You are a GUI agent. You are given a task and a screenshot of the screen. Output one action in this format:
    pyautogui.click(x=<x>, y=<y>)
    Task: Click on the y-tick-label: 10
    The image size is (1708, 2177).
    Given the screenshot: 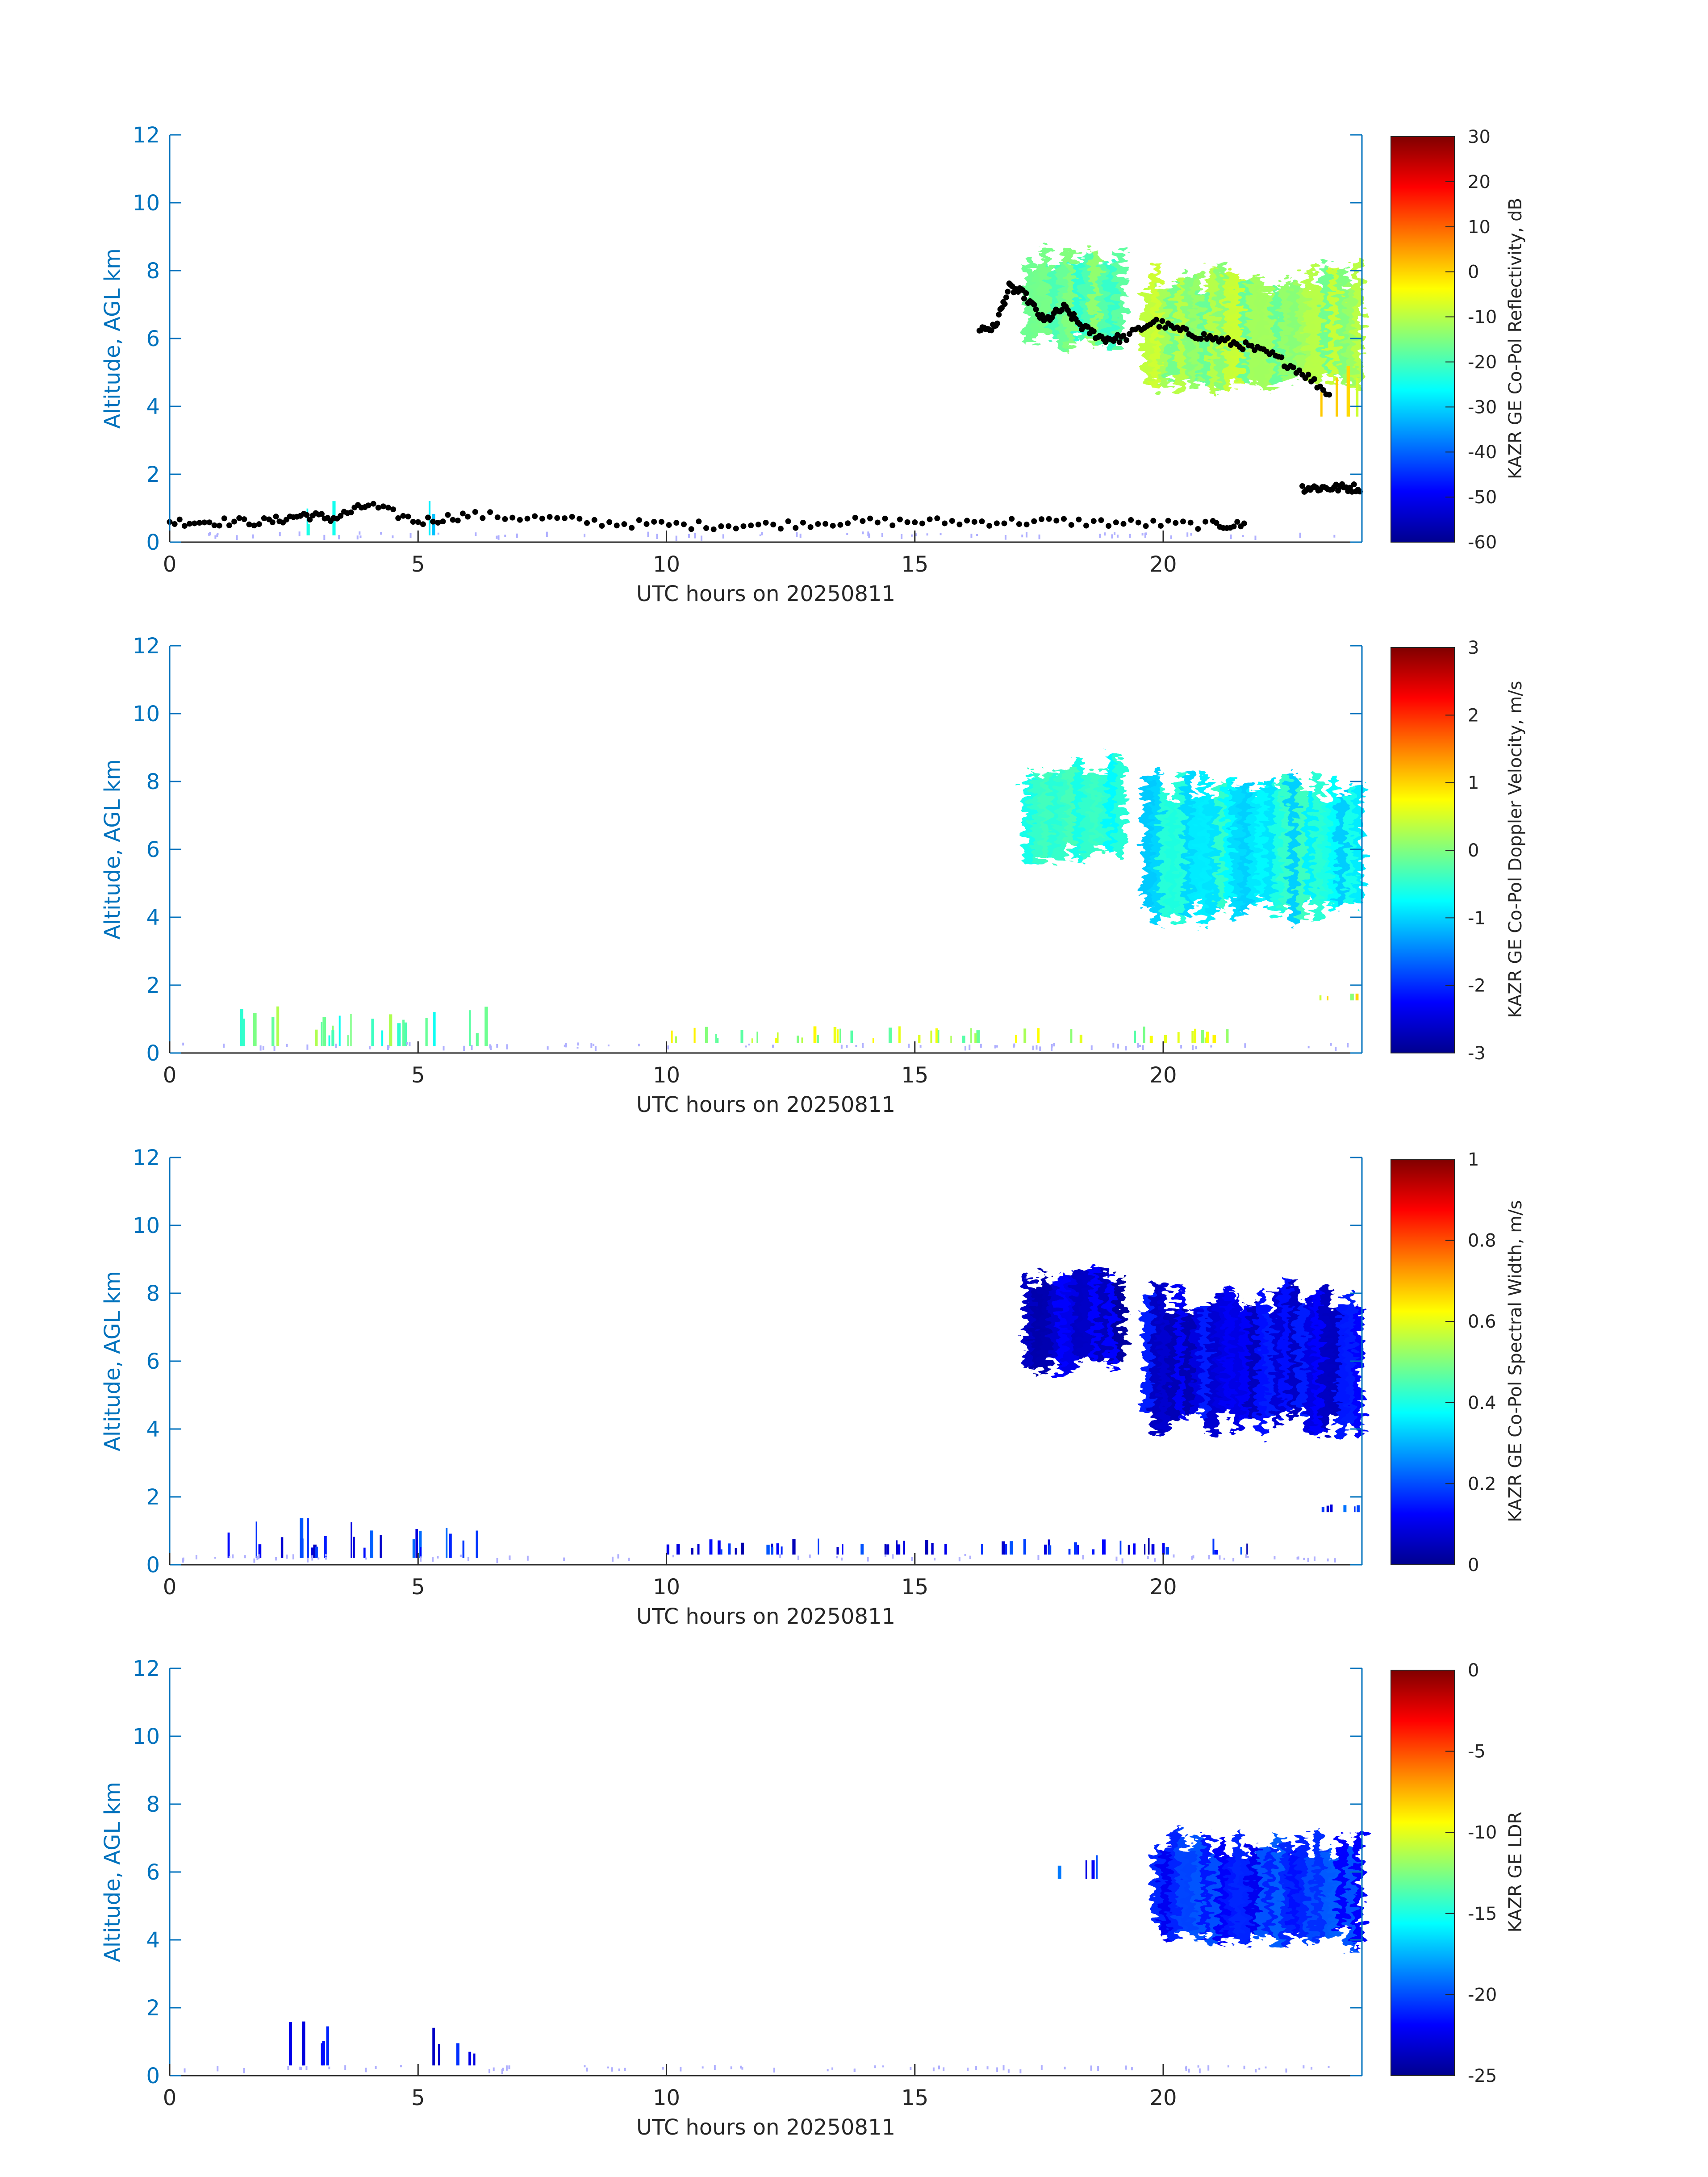 What is the action you would take?
    pyautogui.click(x=146, y=203)
    